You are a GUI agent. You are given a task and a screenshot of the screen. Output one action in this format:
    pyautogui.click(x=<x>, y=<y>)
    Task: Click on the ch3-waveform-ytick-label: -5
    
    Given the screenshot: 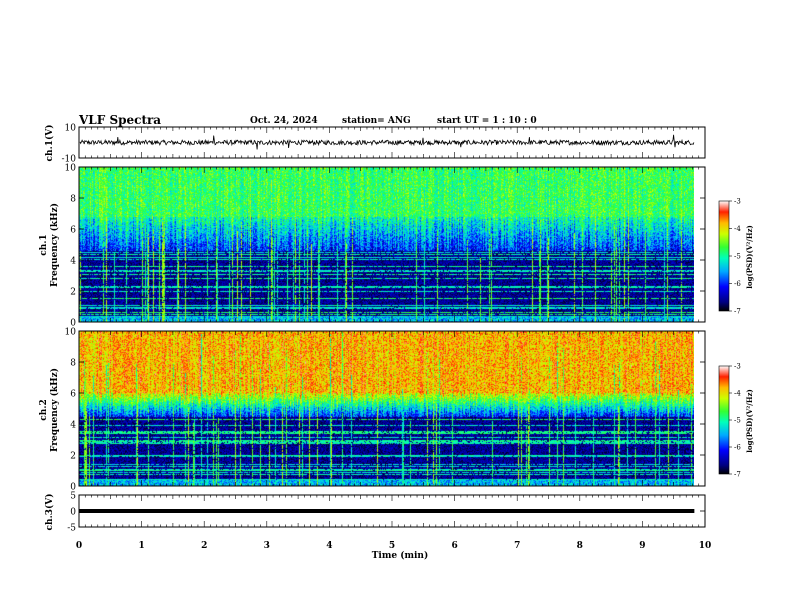 What is the action you would take?
    pyautogui.click(x=71, y=529)
    